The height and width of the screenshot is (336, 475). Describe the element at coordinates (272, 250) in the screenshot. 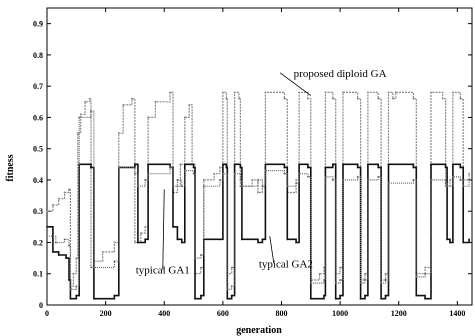

I see `annotation-pointer` at that location.